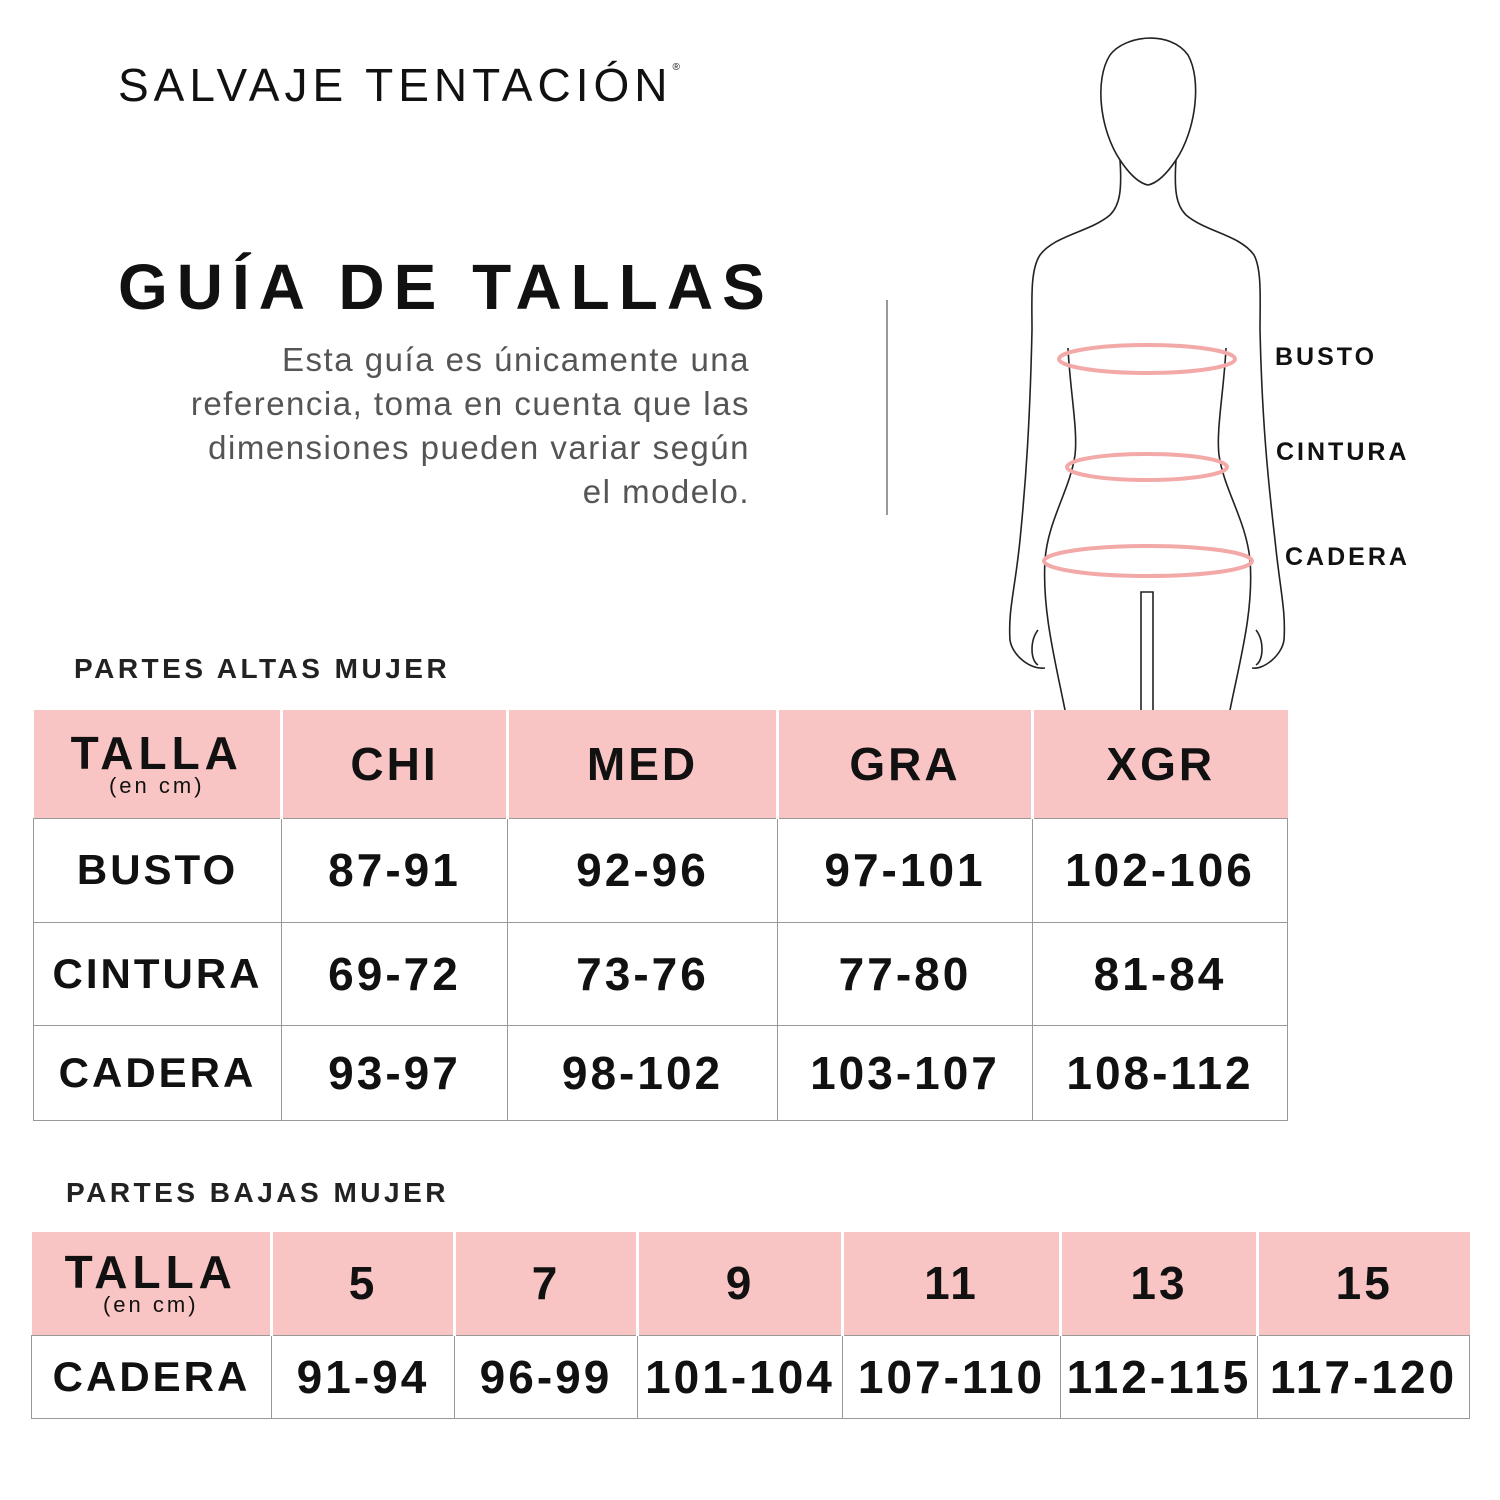 The height and width of the screenshot is (1500, 1500). I want to click on table-cell: 112-115, so click(1159, 1376).